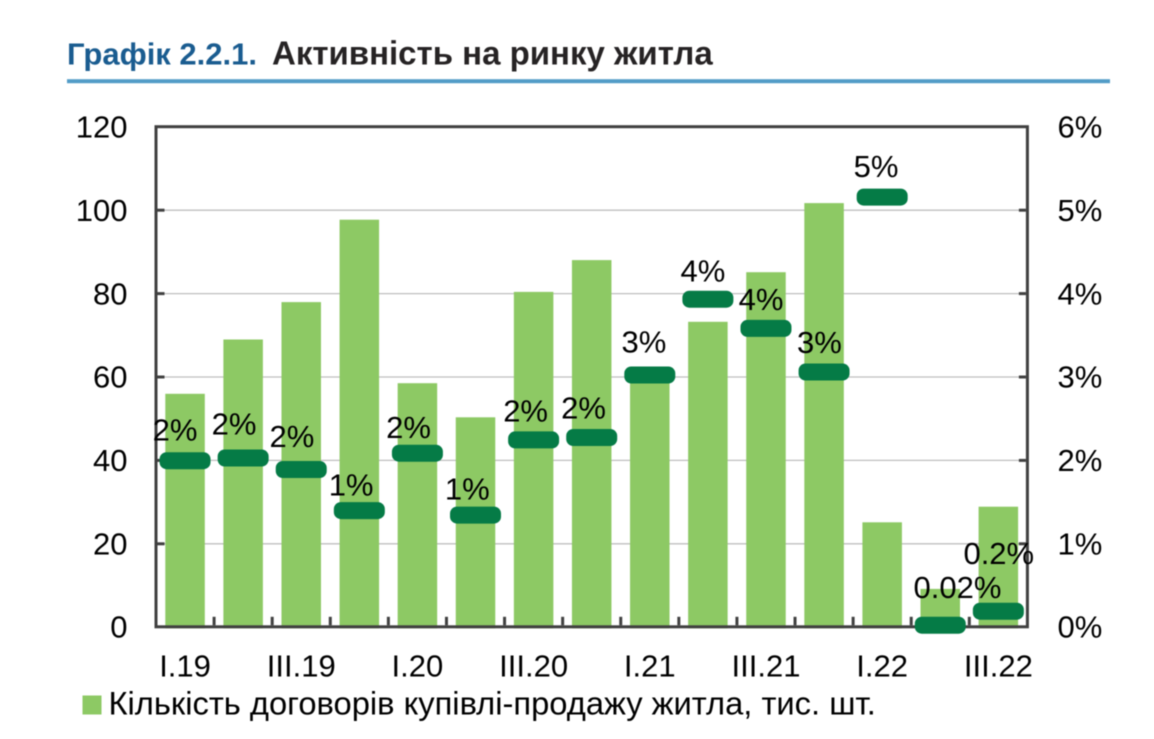 This screenshot has height=739, width=1154. Describe the element at coordinates (162, 54) in the screenshot. I see `svg-text: Графік 2.2.1.` at that location.